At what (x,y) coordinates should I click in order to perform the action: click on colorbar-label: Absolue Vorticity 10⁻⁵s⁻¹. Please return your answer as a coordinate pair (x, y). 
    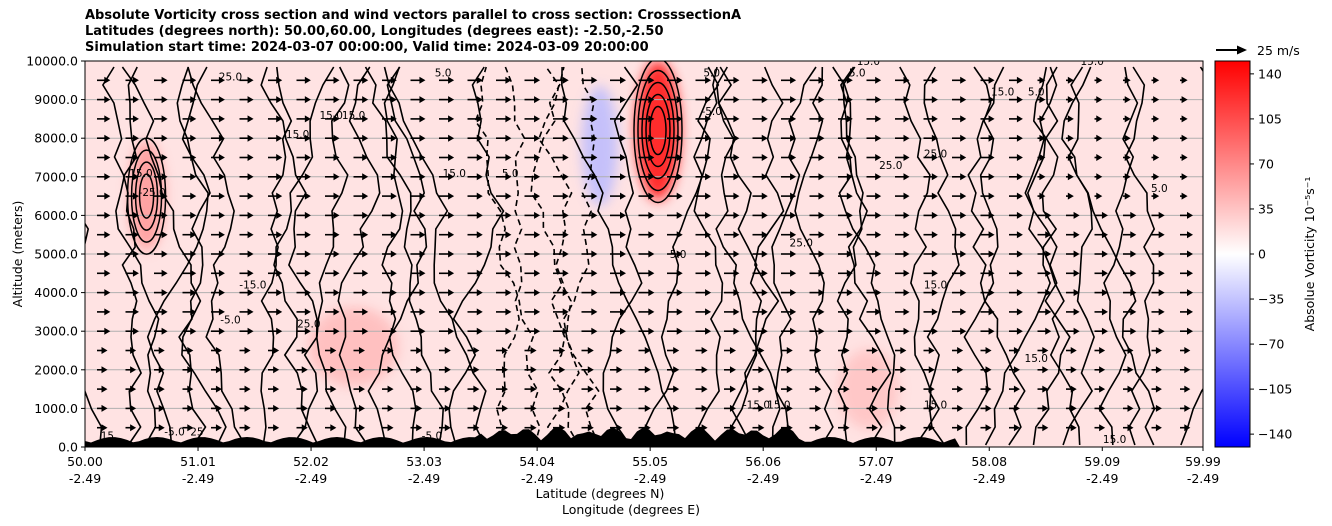
    Looking at the image, I should click on (1309, 254).